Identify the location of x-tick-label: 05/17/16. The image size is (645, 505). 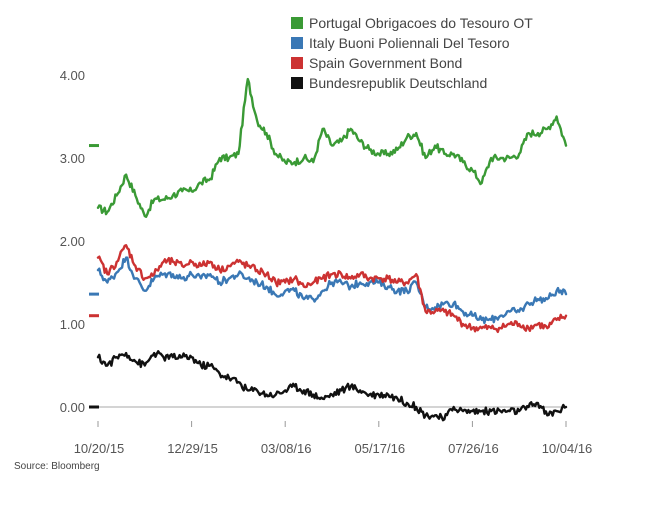
(379, 448).